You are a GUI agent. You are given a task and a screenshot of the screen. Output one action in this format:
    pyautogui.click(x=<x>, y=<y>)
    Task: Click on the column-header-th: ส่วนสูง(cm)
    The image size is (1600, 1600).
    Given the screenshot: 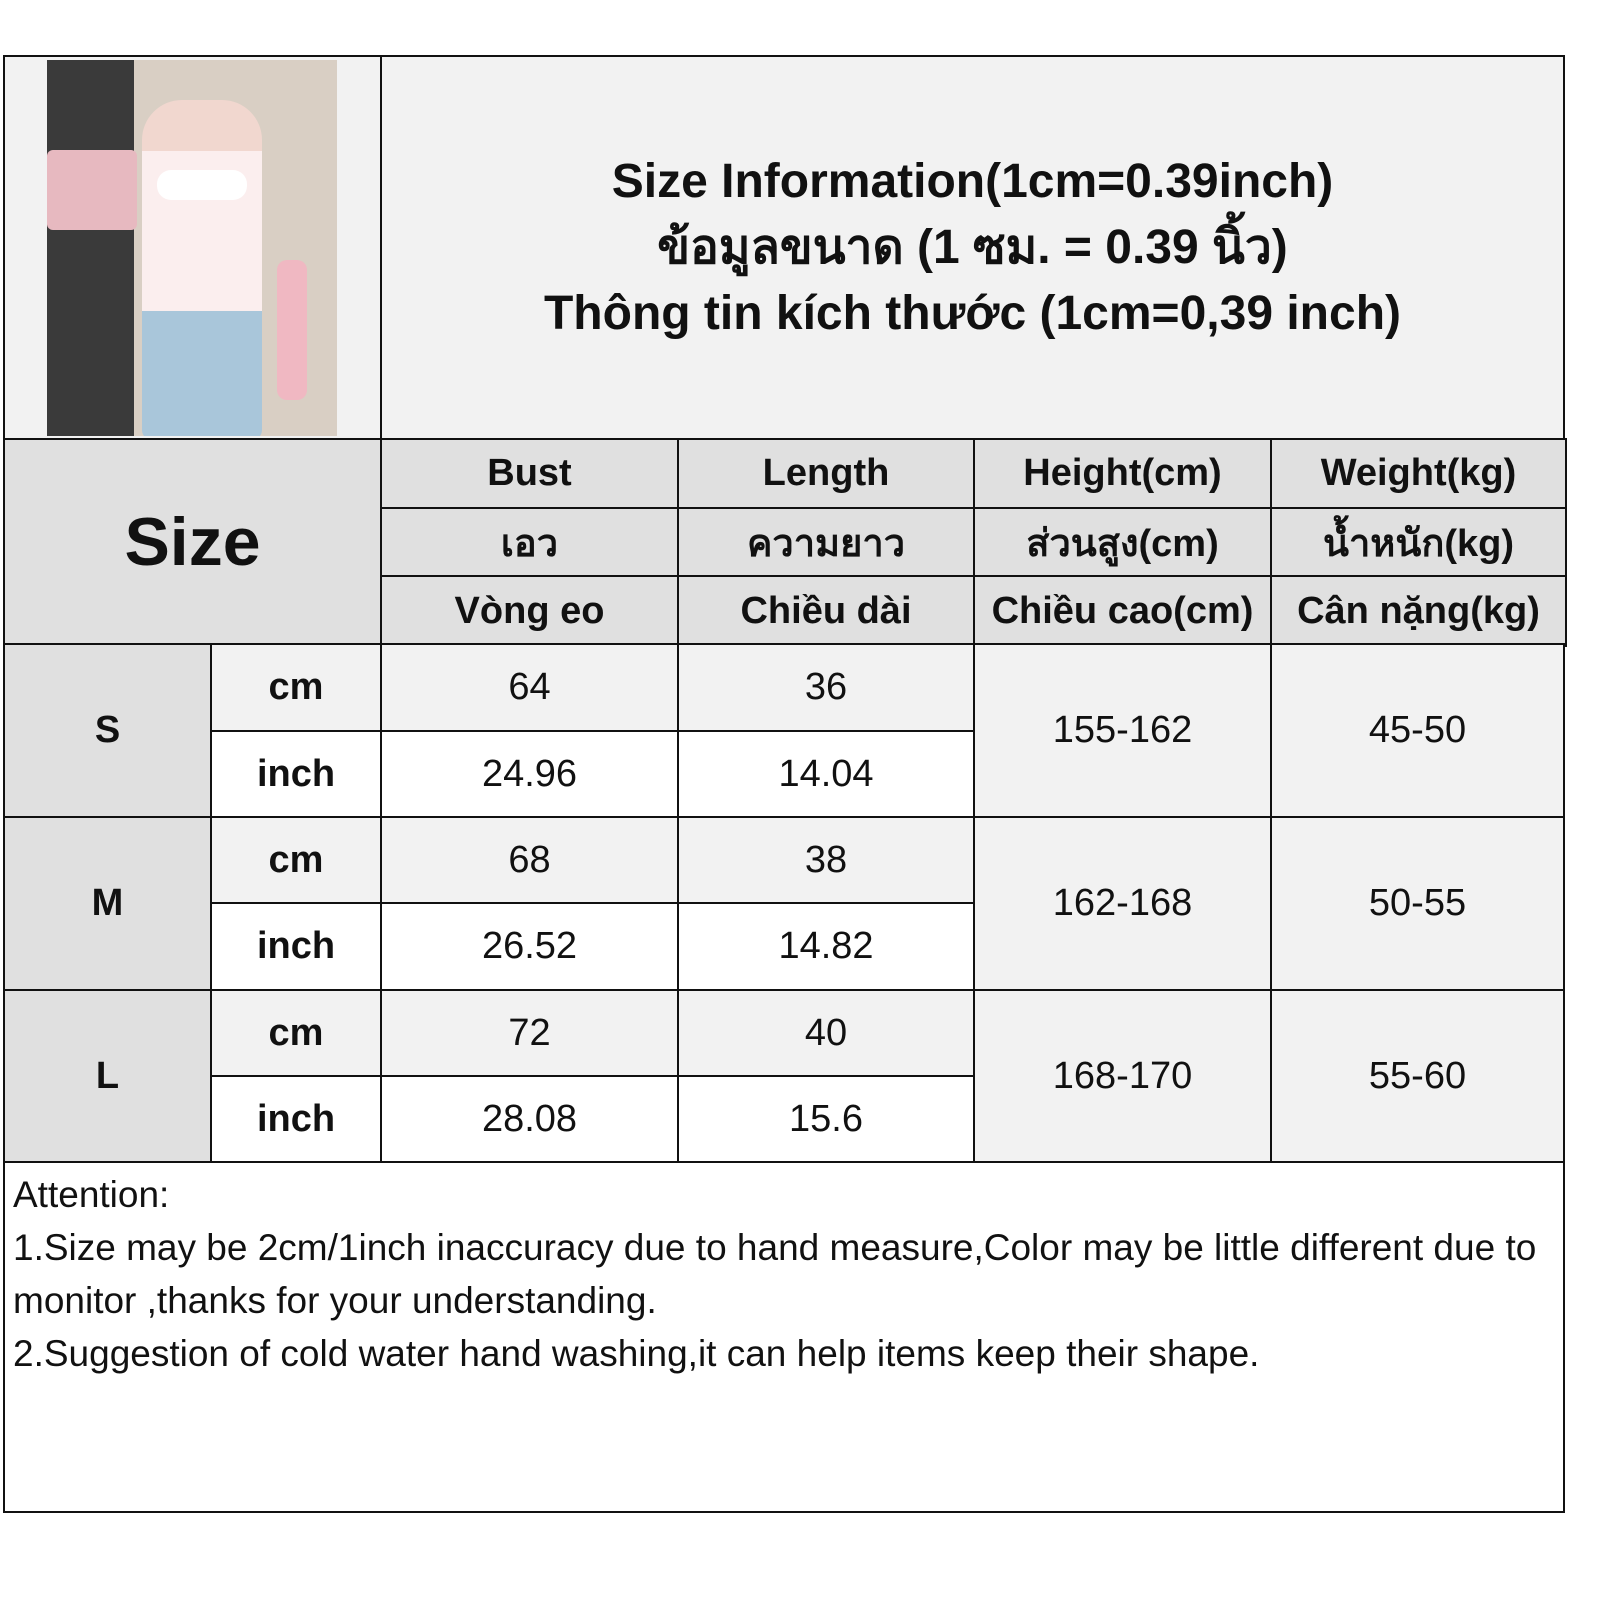 What is the action you would take?
    pyautogui.click(x=1122, y=542)
    